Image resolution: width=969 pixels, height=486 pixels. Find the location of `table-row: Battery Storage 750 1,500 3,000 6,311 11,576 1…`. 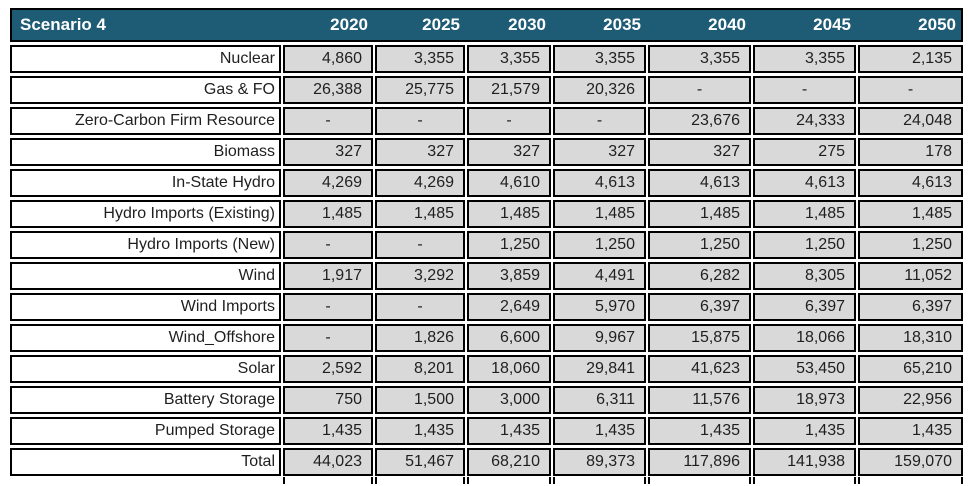

table-row: Battery Storage 750 1,500 3,000 6,311 11,576 1… is located at coordinates (486, 400).